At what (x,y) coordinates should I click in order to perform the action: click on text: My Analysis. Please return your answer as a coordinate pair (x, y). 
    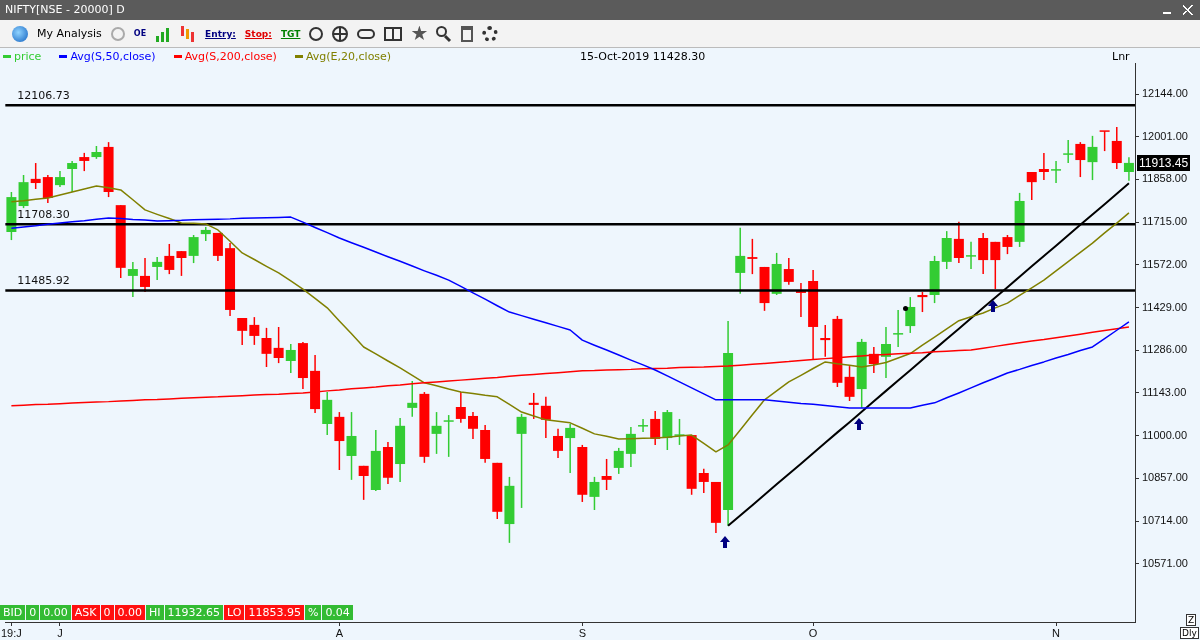
    Looking at the image, I should click on (69, 33).